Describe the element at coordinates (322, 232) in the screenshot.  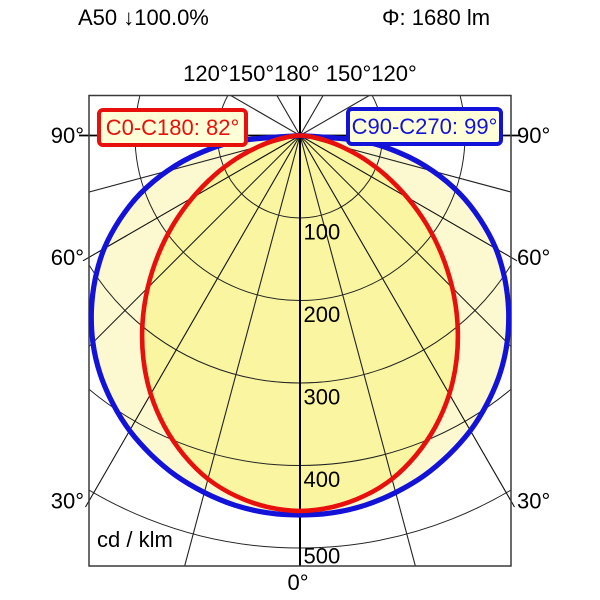
I see `ring-label-100: 100` at that location.